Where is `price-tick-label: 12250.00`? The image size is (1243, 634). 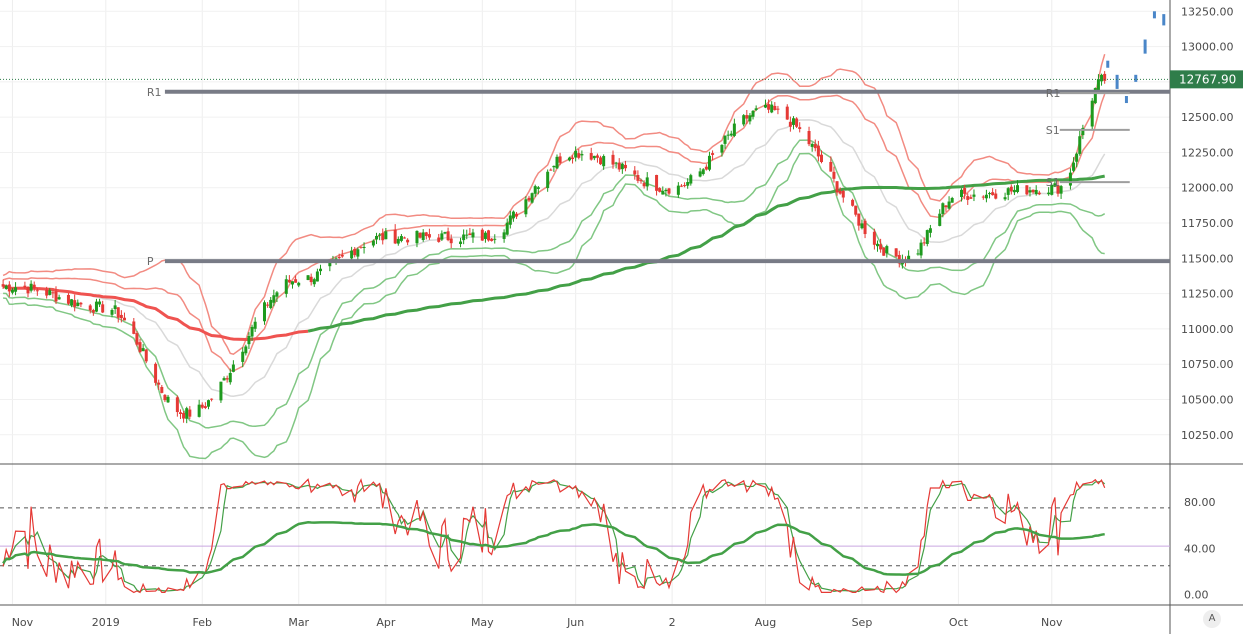
price-tick-label: 12250.00 is located at coordinates (1207, 152).